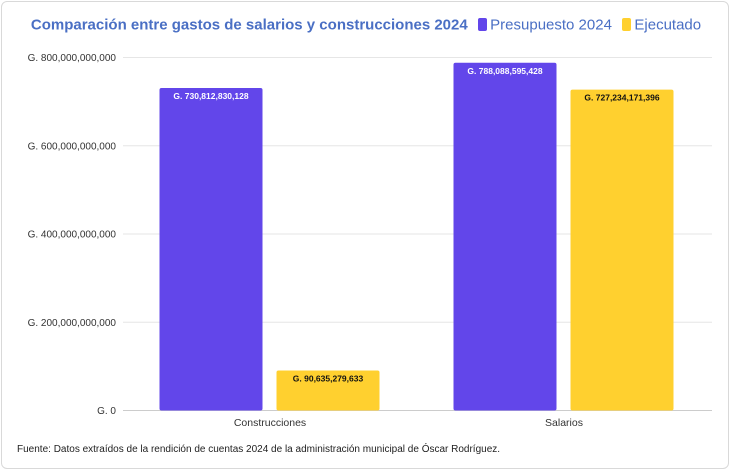 This screenshot has height=472, width=732. Describe the element at coordinates (564, 423) in the screenshot. I see `x-category-label-salarios: Salarios` at that location.